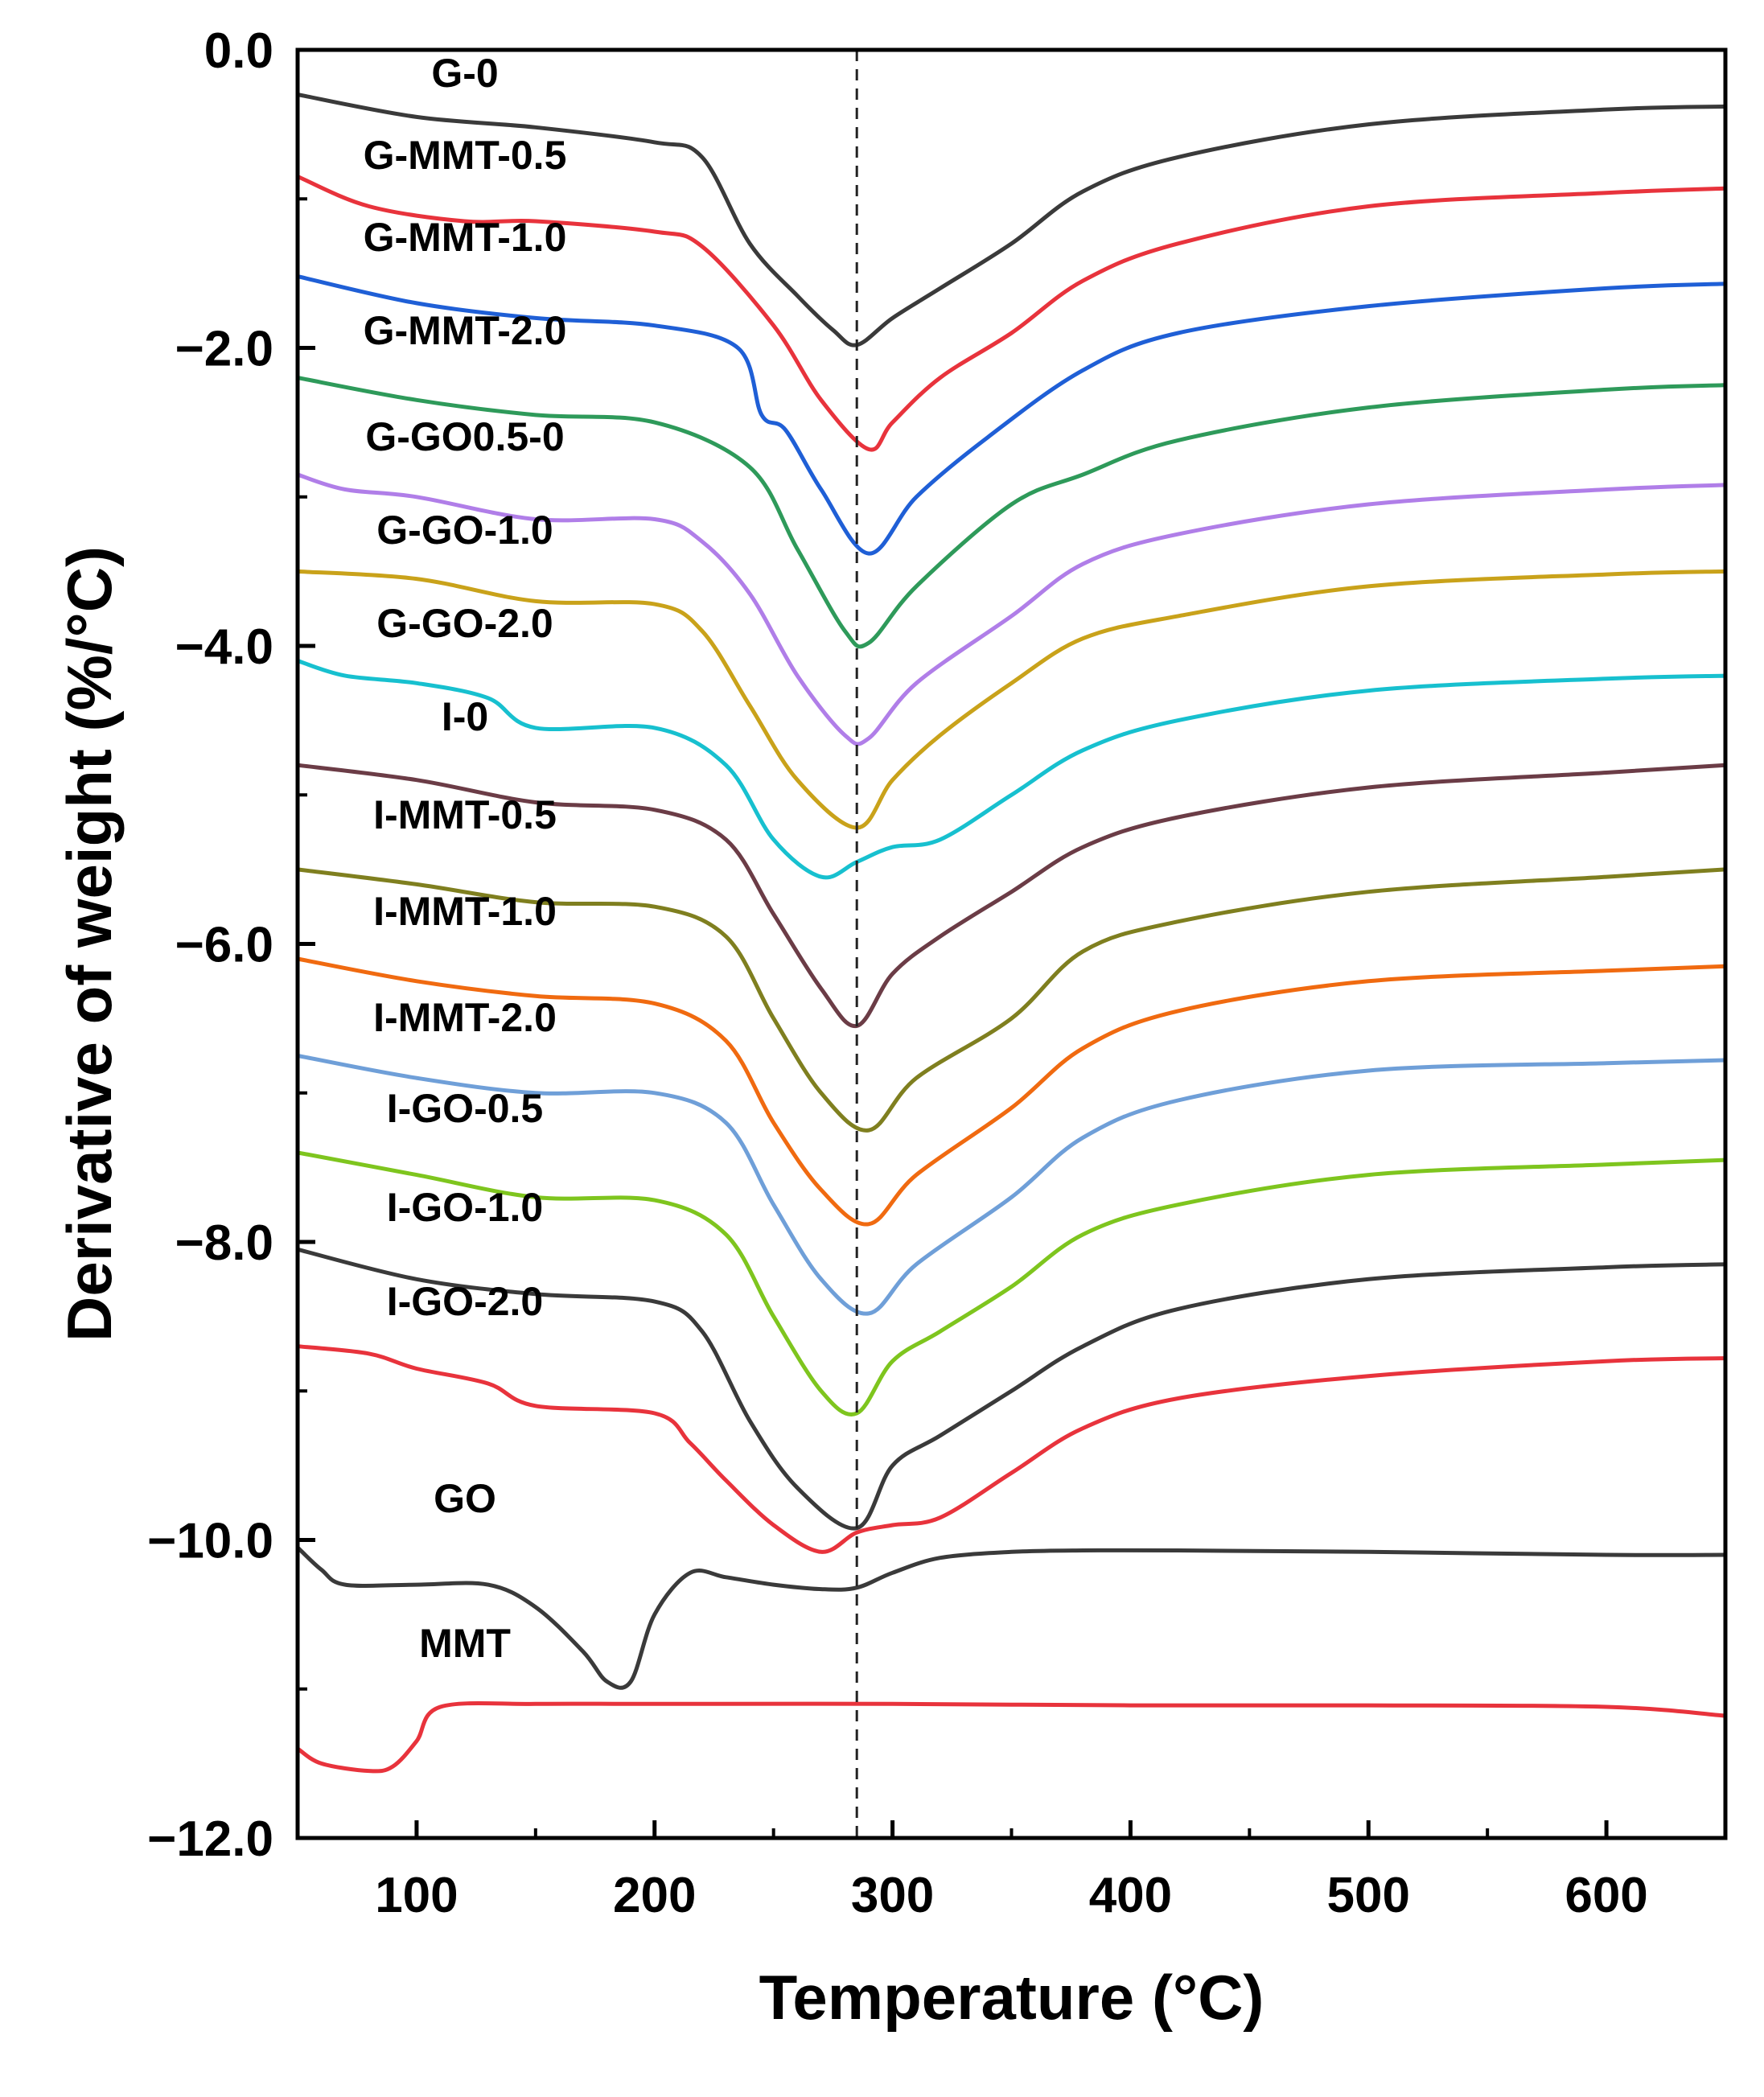 The width and height of the screenshot is (1764, 2097). Describe the element at coordinates (210, 1542) in the screenshot. I see `y-tick-label: −10.0` at that location.